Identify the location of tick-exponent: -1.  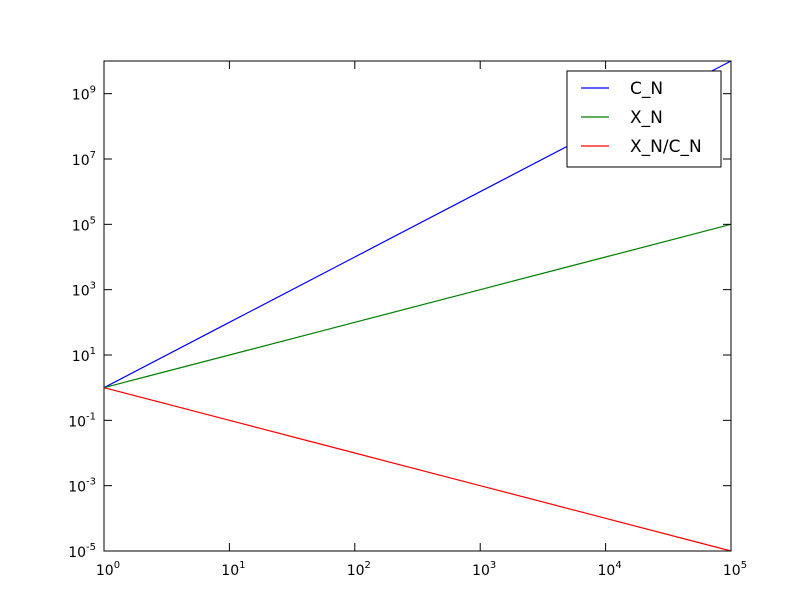
(91, 416).